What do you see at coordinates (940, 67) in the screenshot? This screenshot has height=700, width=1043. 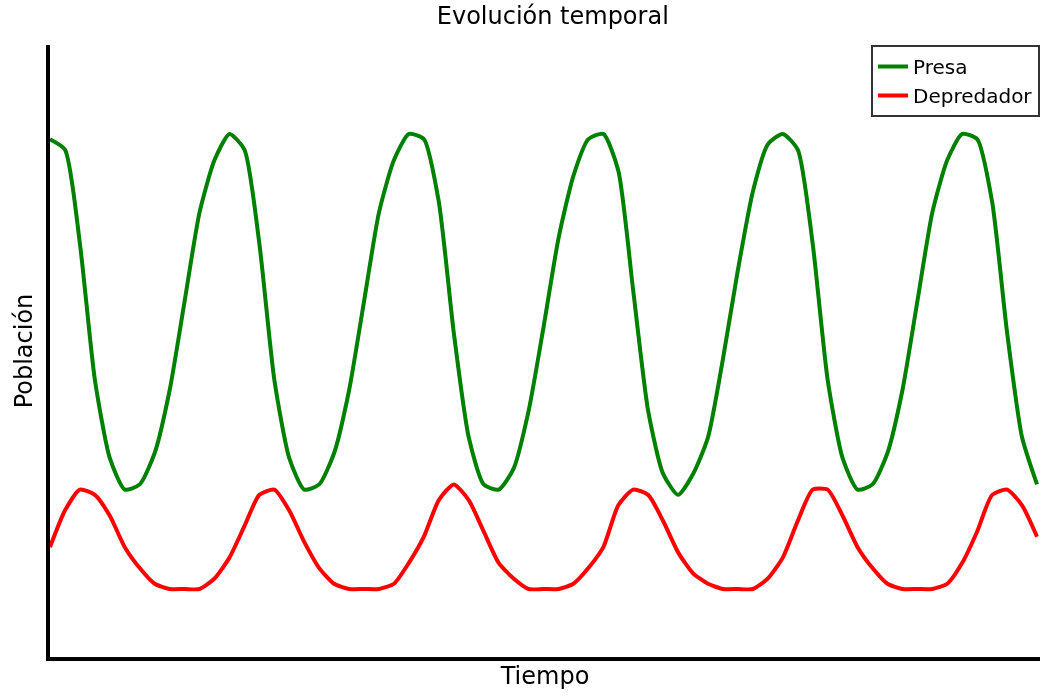 I see `legend-label: Presa` at bounding box center [940, 67].